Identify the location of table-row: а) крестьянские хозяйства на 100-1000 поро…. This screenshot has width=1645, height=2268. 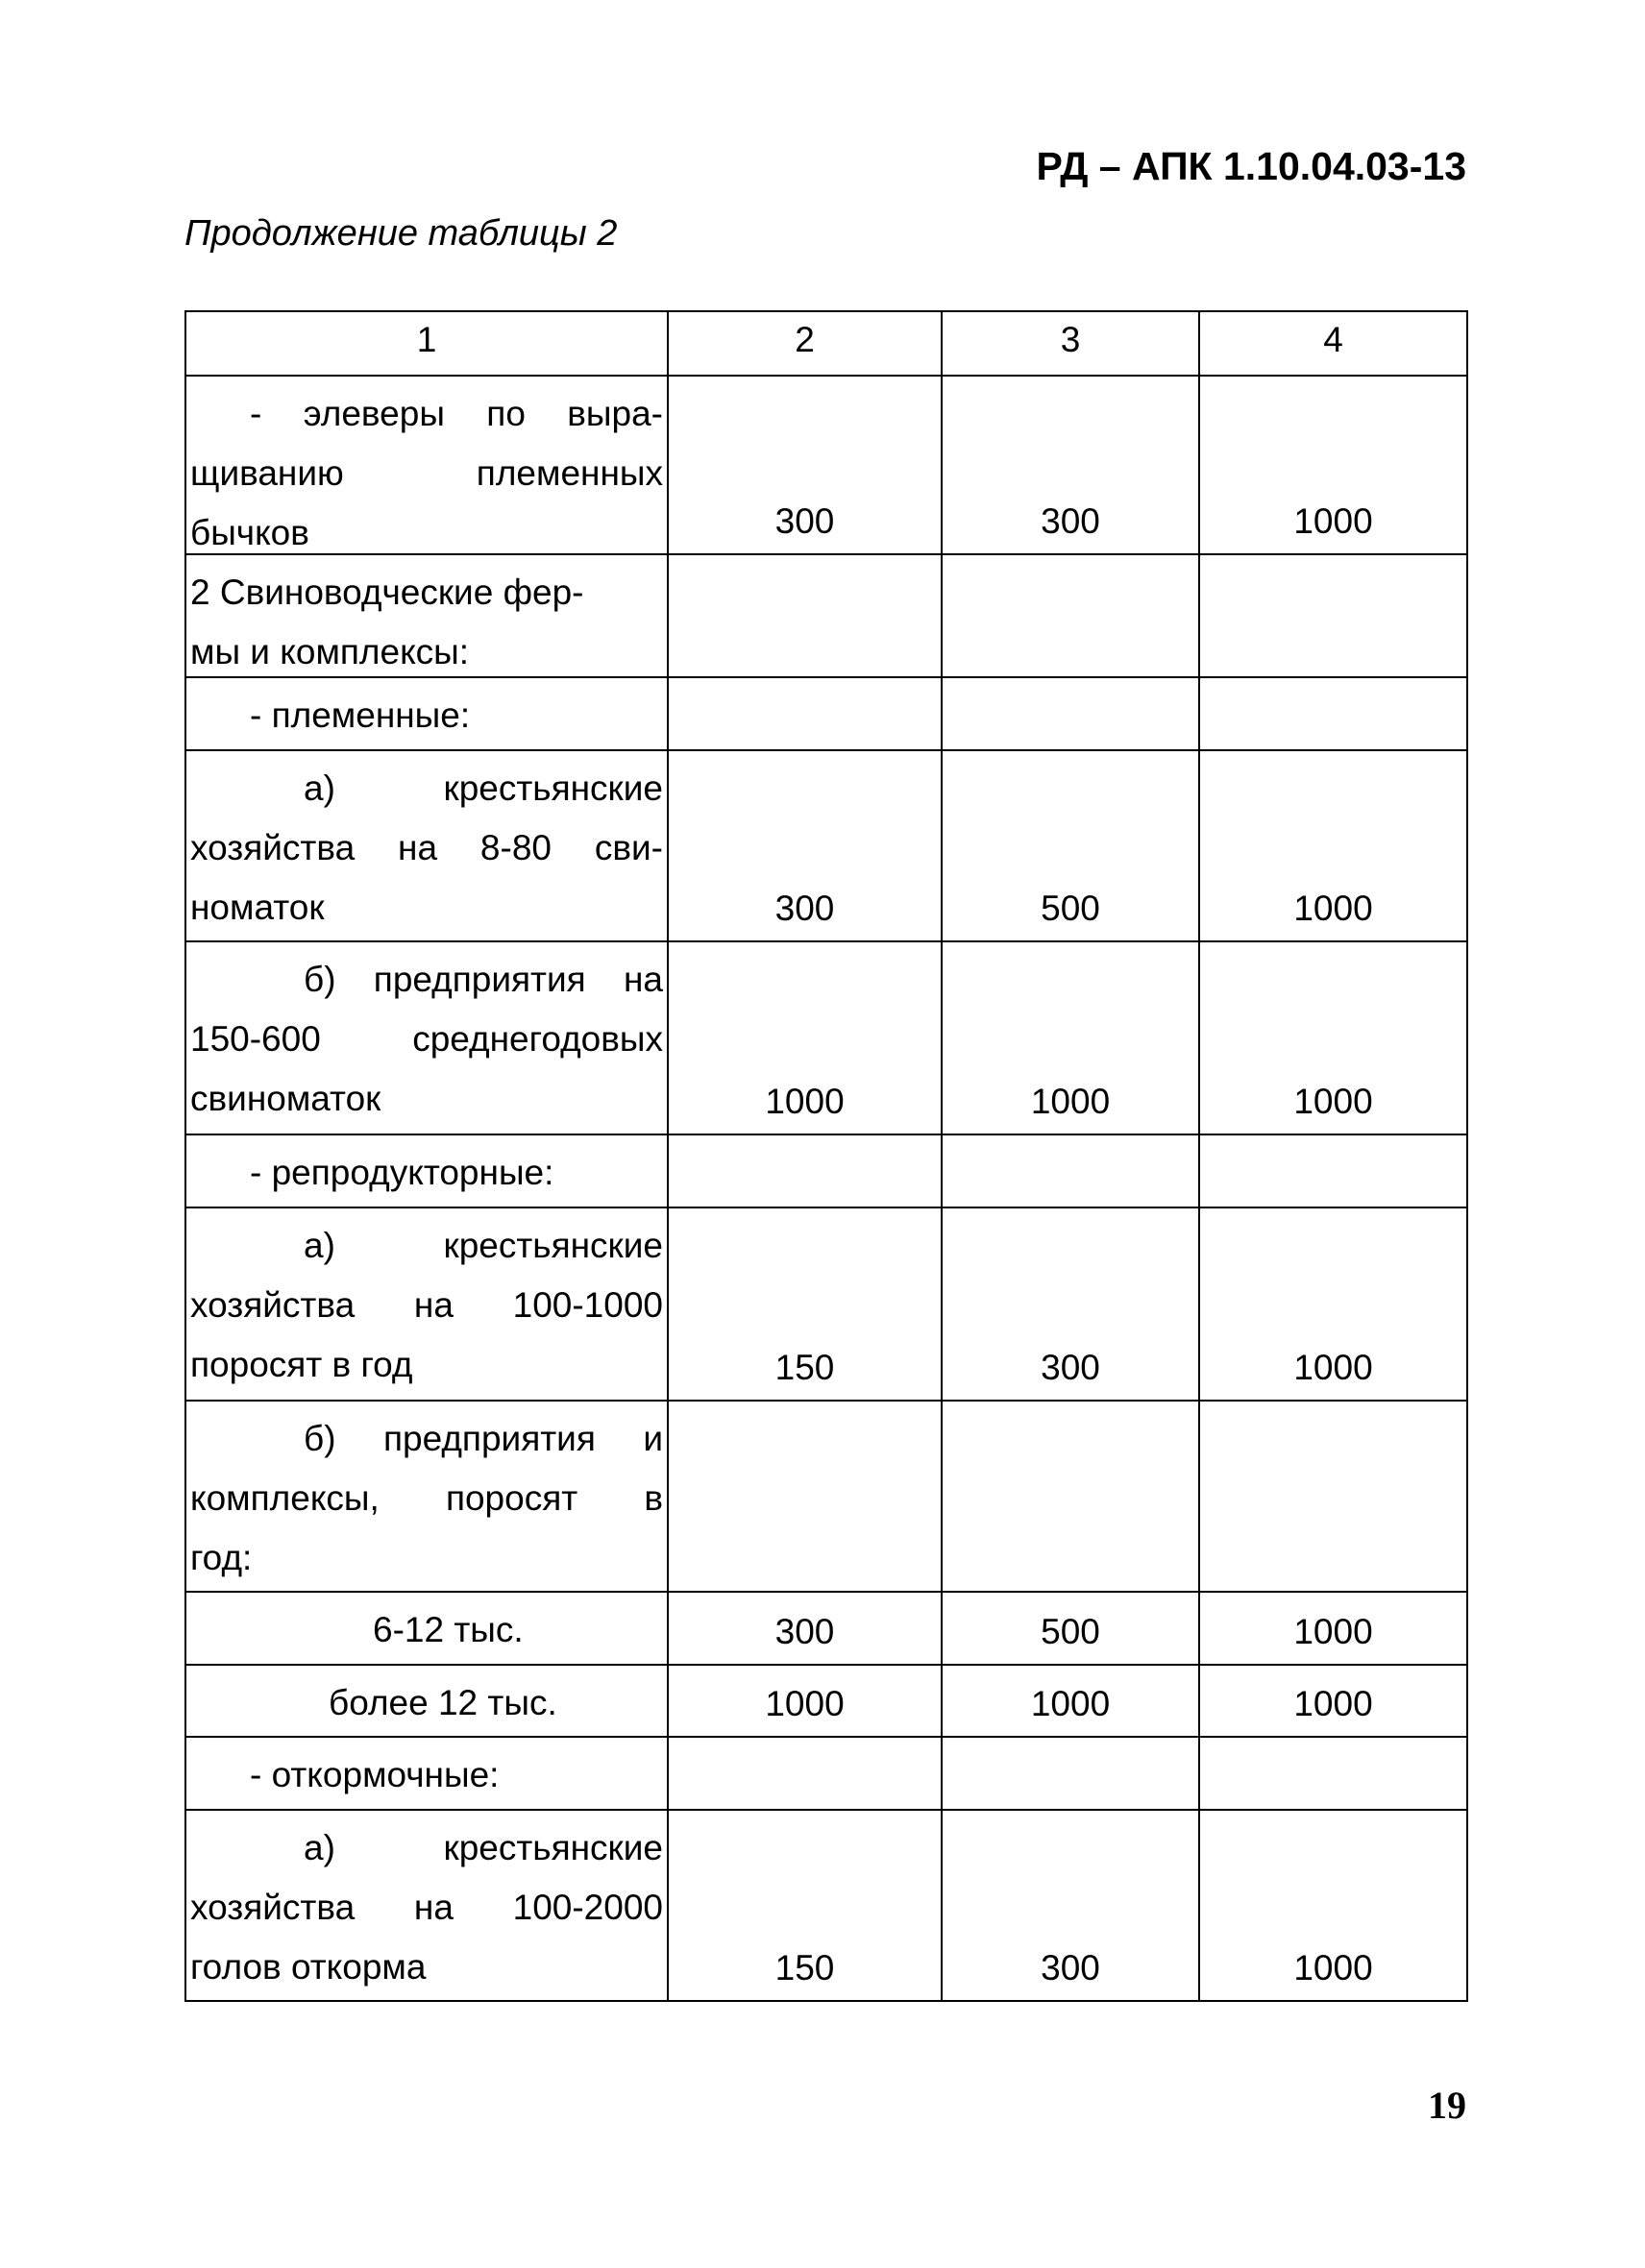
(826, 1304).